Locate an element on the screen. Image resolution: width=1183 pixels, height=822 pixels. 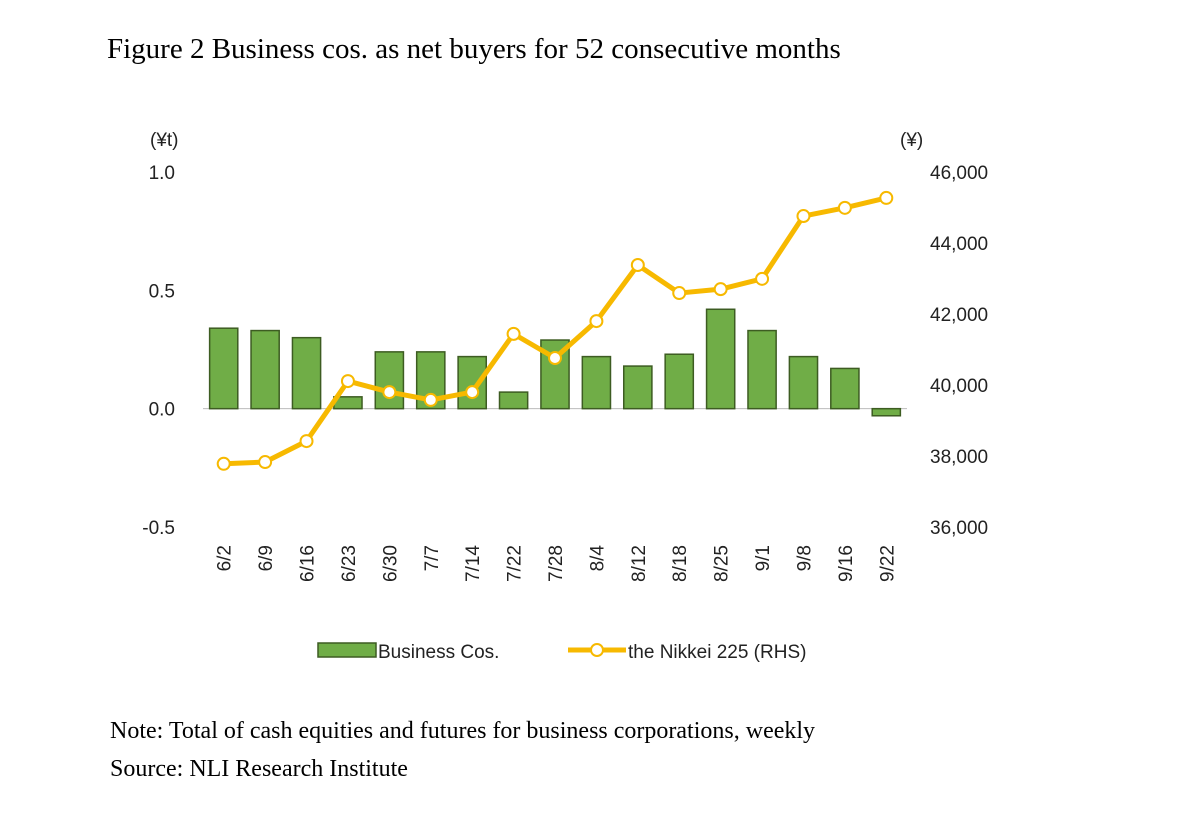
y2-tick-label: 40,000 is located at coordinates (959, 386).